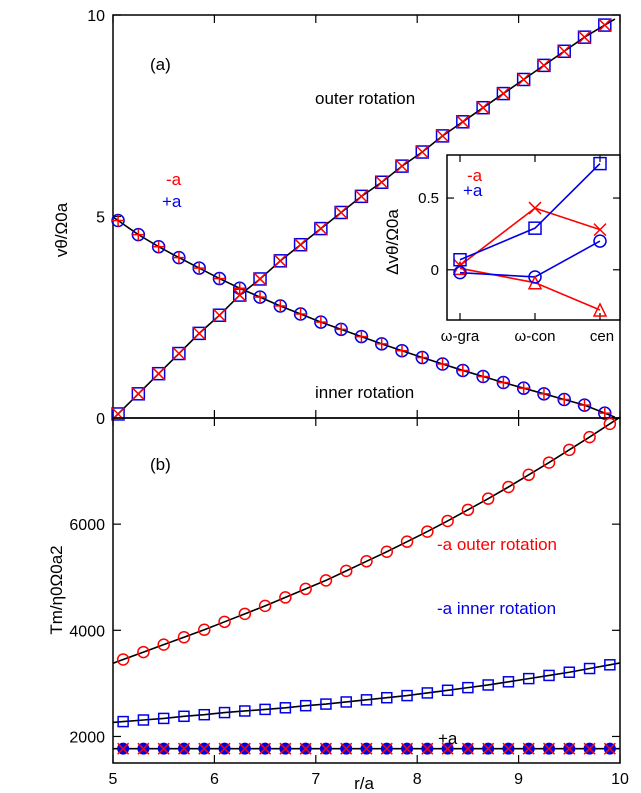 Image resolution: width=641 pixels, height=793 pixels. Describe the element at coordinates (448, 738) in the screenshot. I see `plus-a-label: +a` at that location.